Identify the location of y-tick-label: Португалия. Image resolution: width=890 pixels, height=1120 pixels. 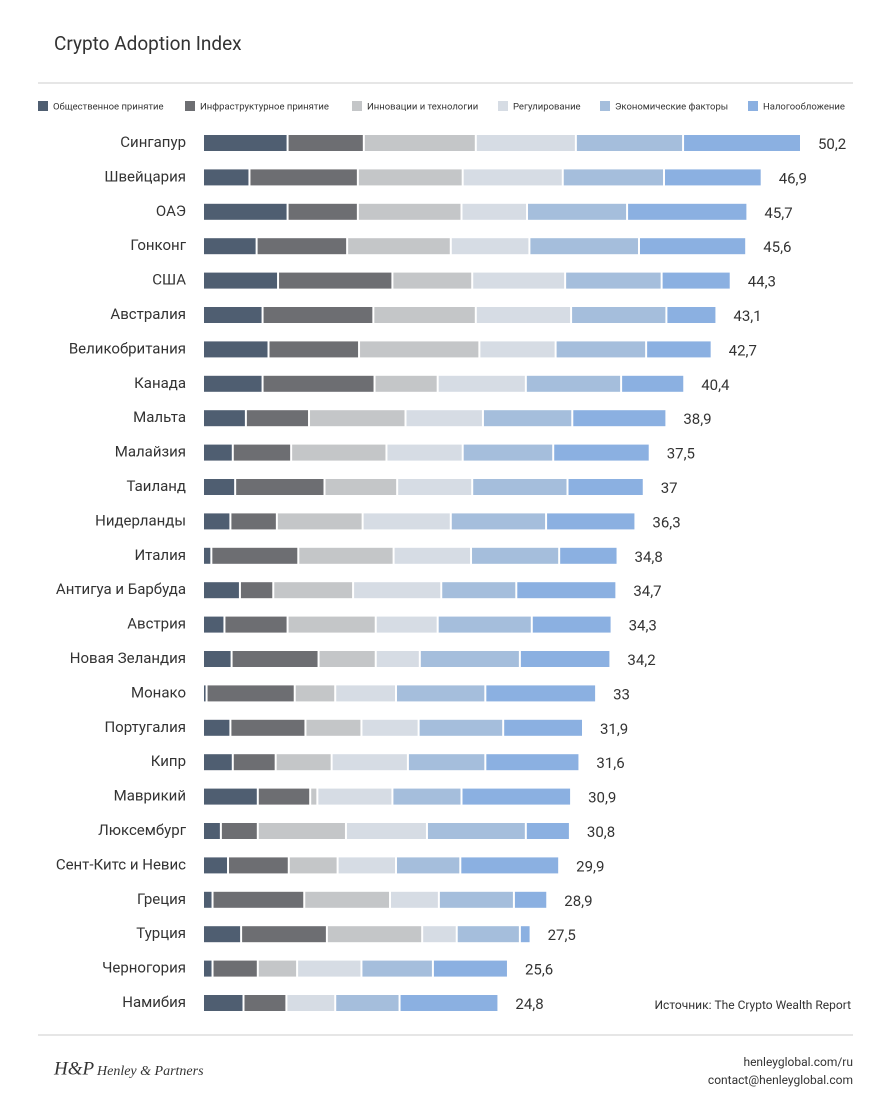
(145, 727).